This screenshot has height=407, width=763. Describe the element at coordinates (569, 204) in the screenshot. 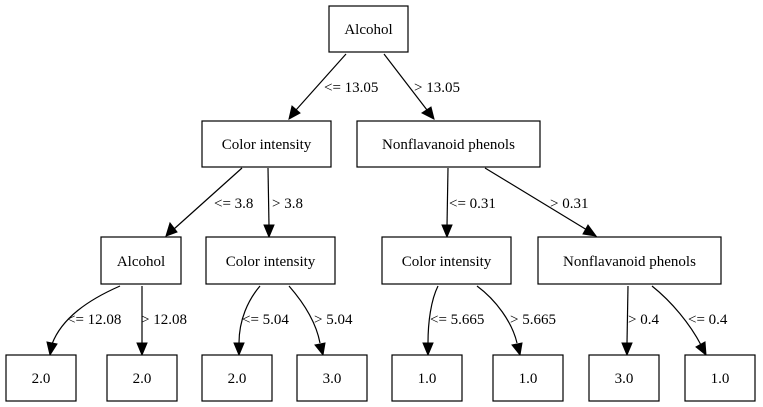

I see `edge-label-nonflav-right: > 0.31` at that location.